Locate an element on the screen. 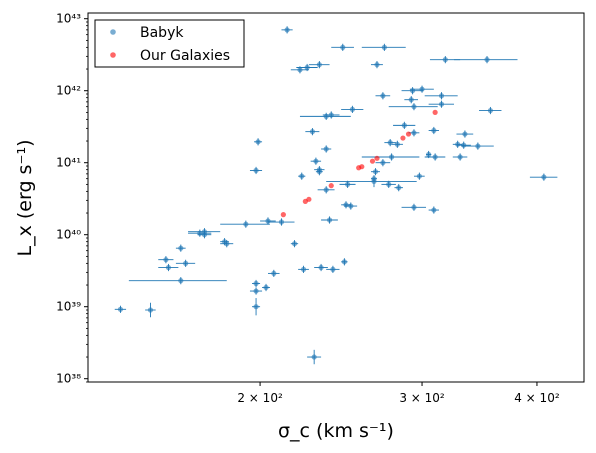 This screenshot has width=596, height=453. x-tick-label: 3 × 10² is located at coordinates (422, 398).